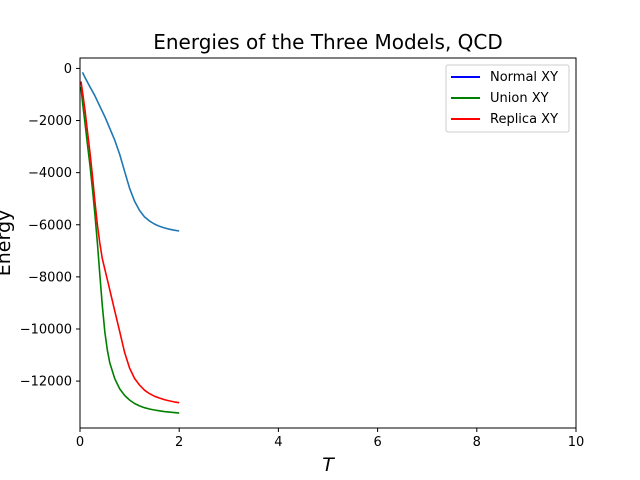 The width and height of the screenshot is (640, 480). Describe the element at coordinates (330, 439) in the screenshot. I see `x-ticks: 0 2 4 6 8 10` at that location.